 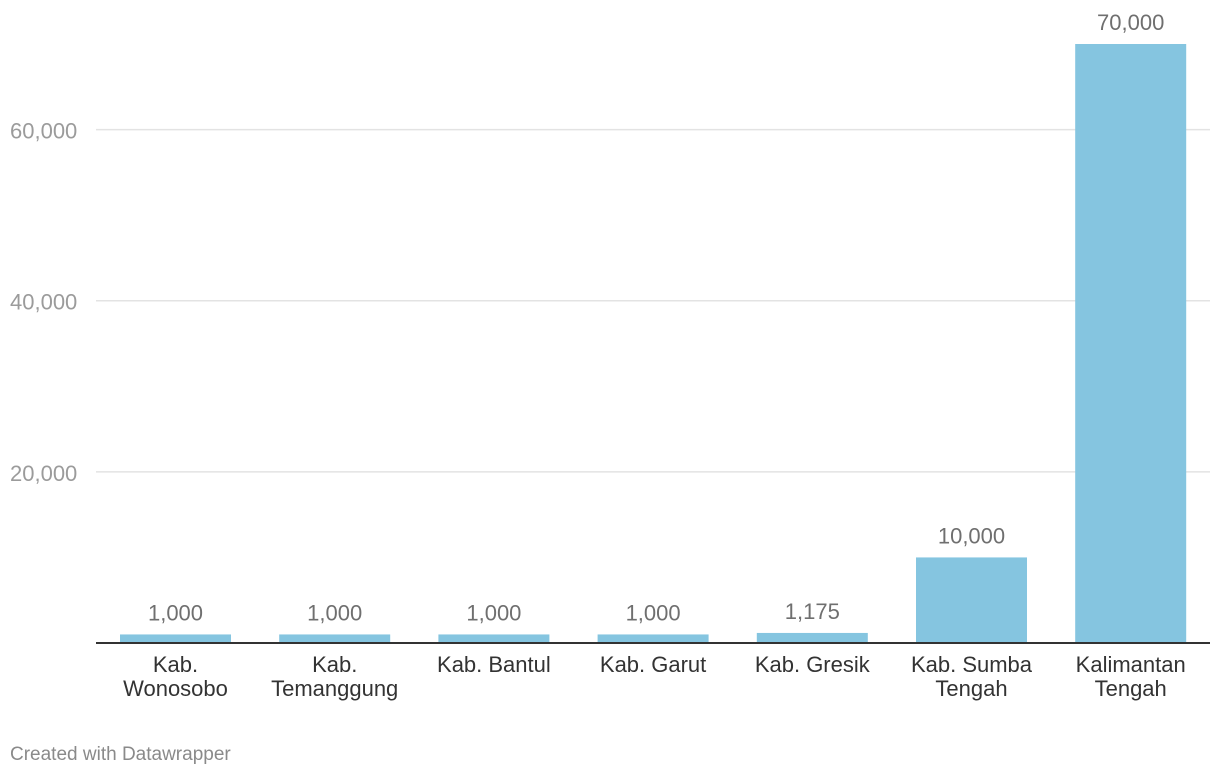 I want to click on x-category-label-line: Kab. Gresik, so click(x=813, y=664).